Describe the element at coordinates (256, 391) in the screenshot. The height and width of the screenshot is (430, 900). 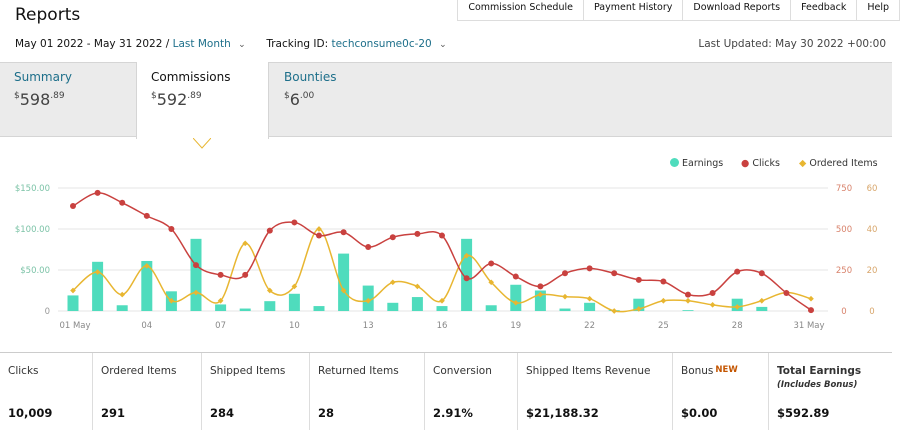
I see `stat-shipped-items: Shipped Items 284` at that location.